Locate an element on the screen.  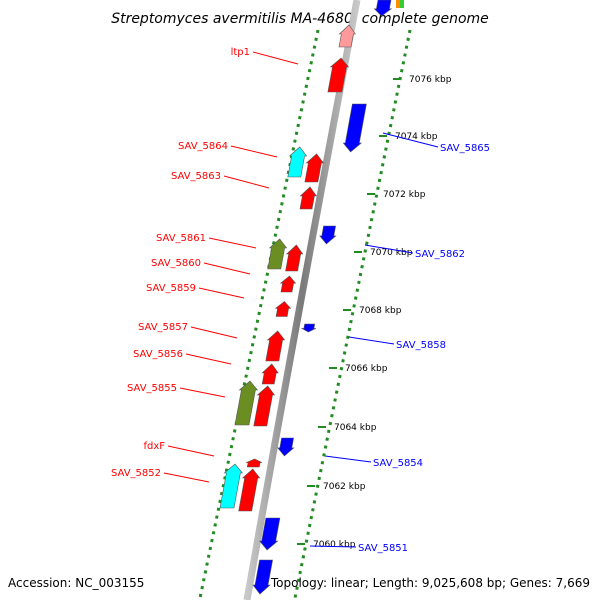
gene-label: SAV_5864 is located at coordinates (203, 146).